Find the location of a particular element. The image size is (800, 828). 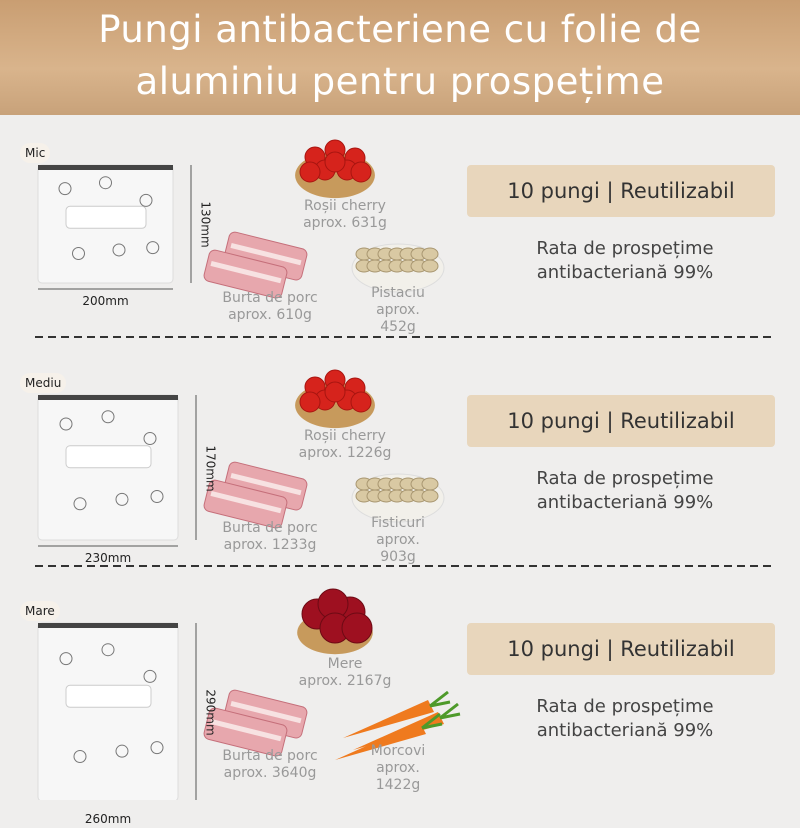

bag-width: 230mm is located at coordinates (108, 558).